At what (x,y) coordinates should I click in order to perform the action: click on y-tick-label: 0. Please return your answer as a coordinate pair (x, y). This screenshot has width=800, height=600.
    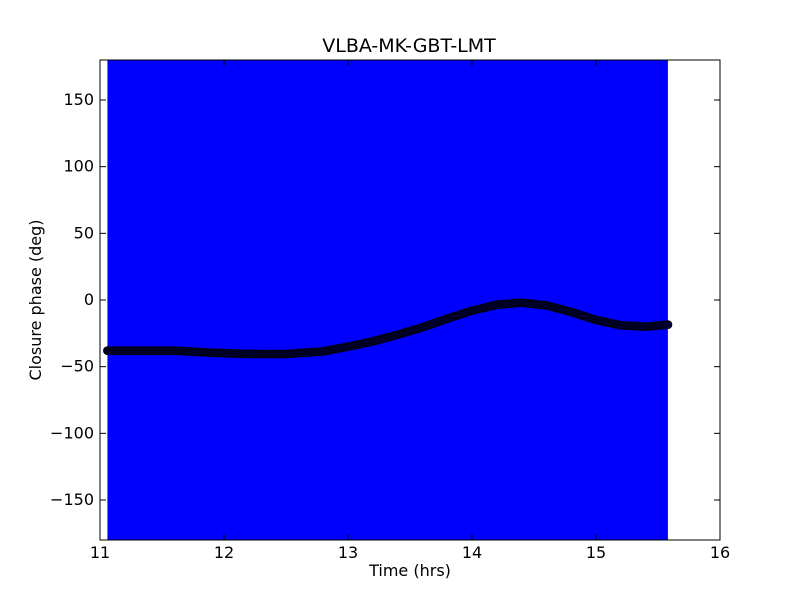
    Looking at the image, I should click on (89, 299).